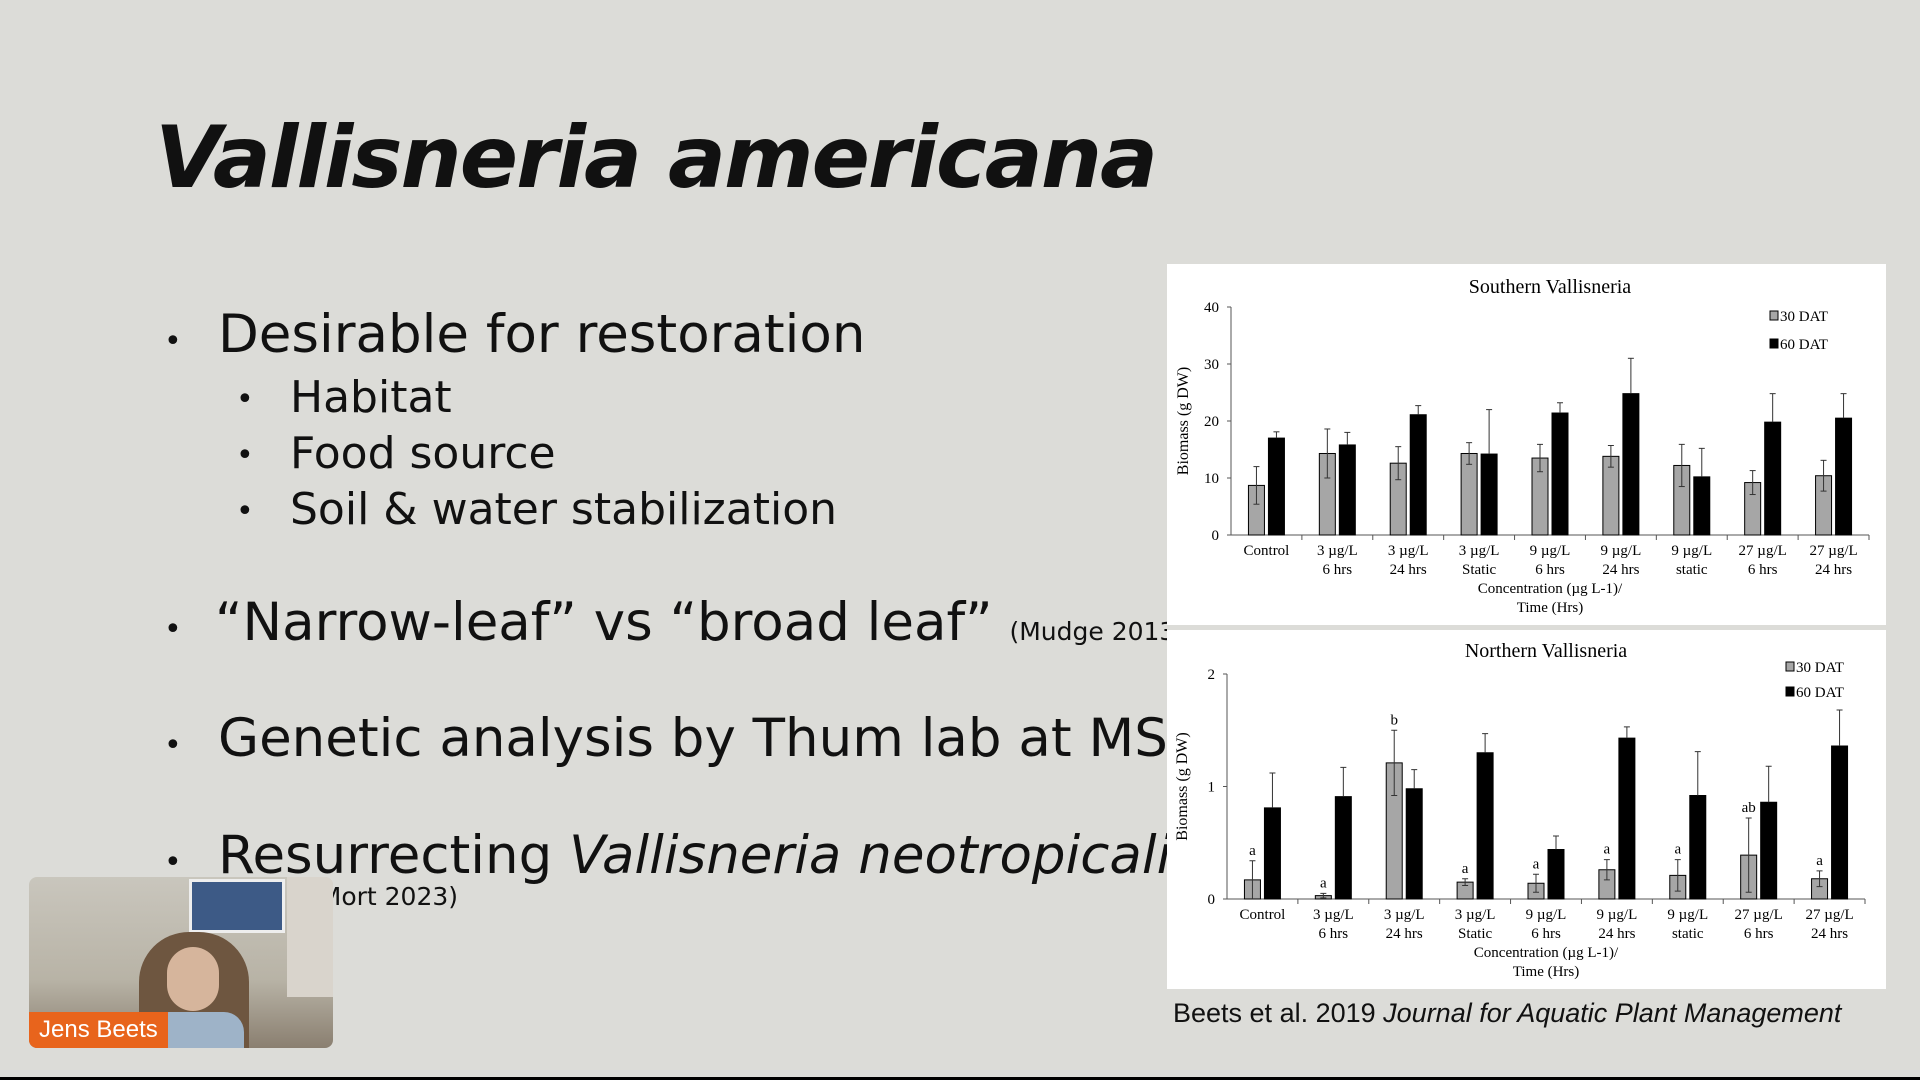 Image resolution: width=1920 pixels, height=1080 pixels. Describe the element at coordinates (1097, 631) in the screenshot. I see `citation-mudge: (Mudge 2013)` at that location.